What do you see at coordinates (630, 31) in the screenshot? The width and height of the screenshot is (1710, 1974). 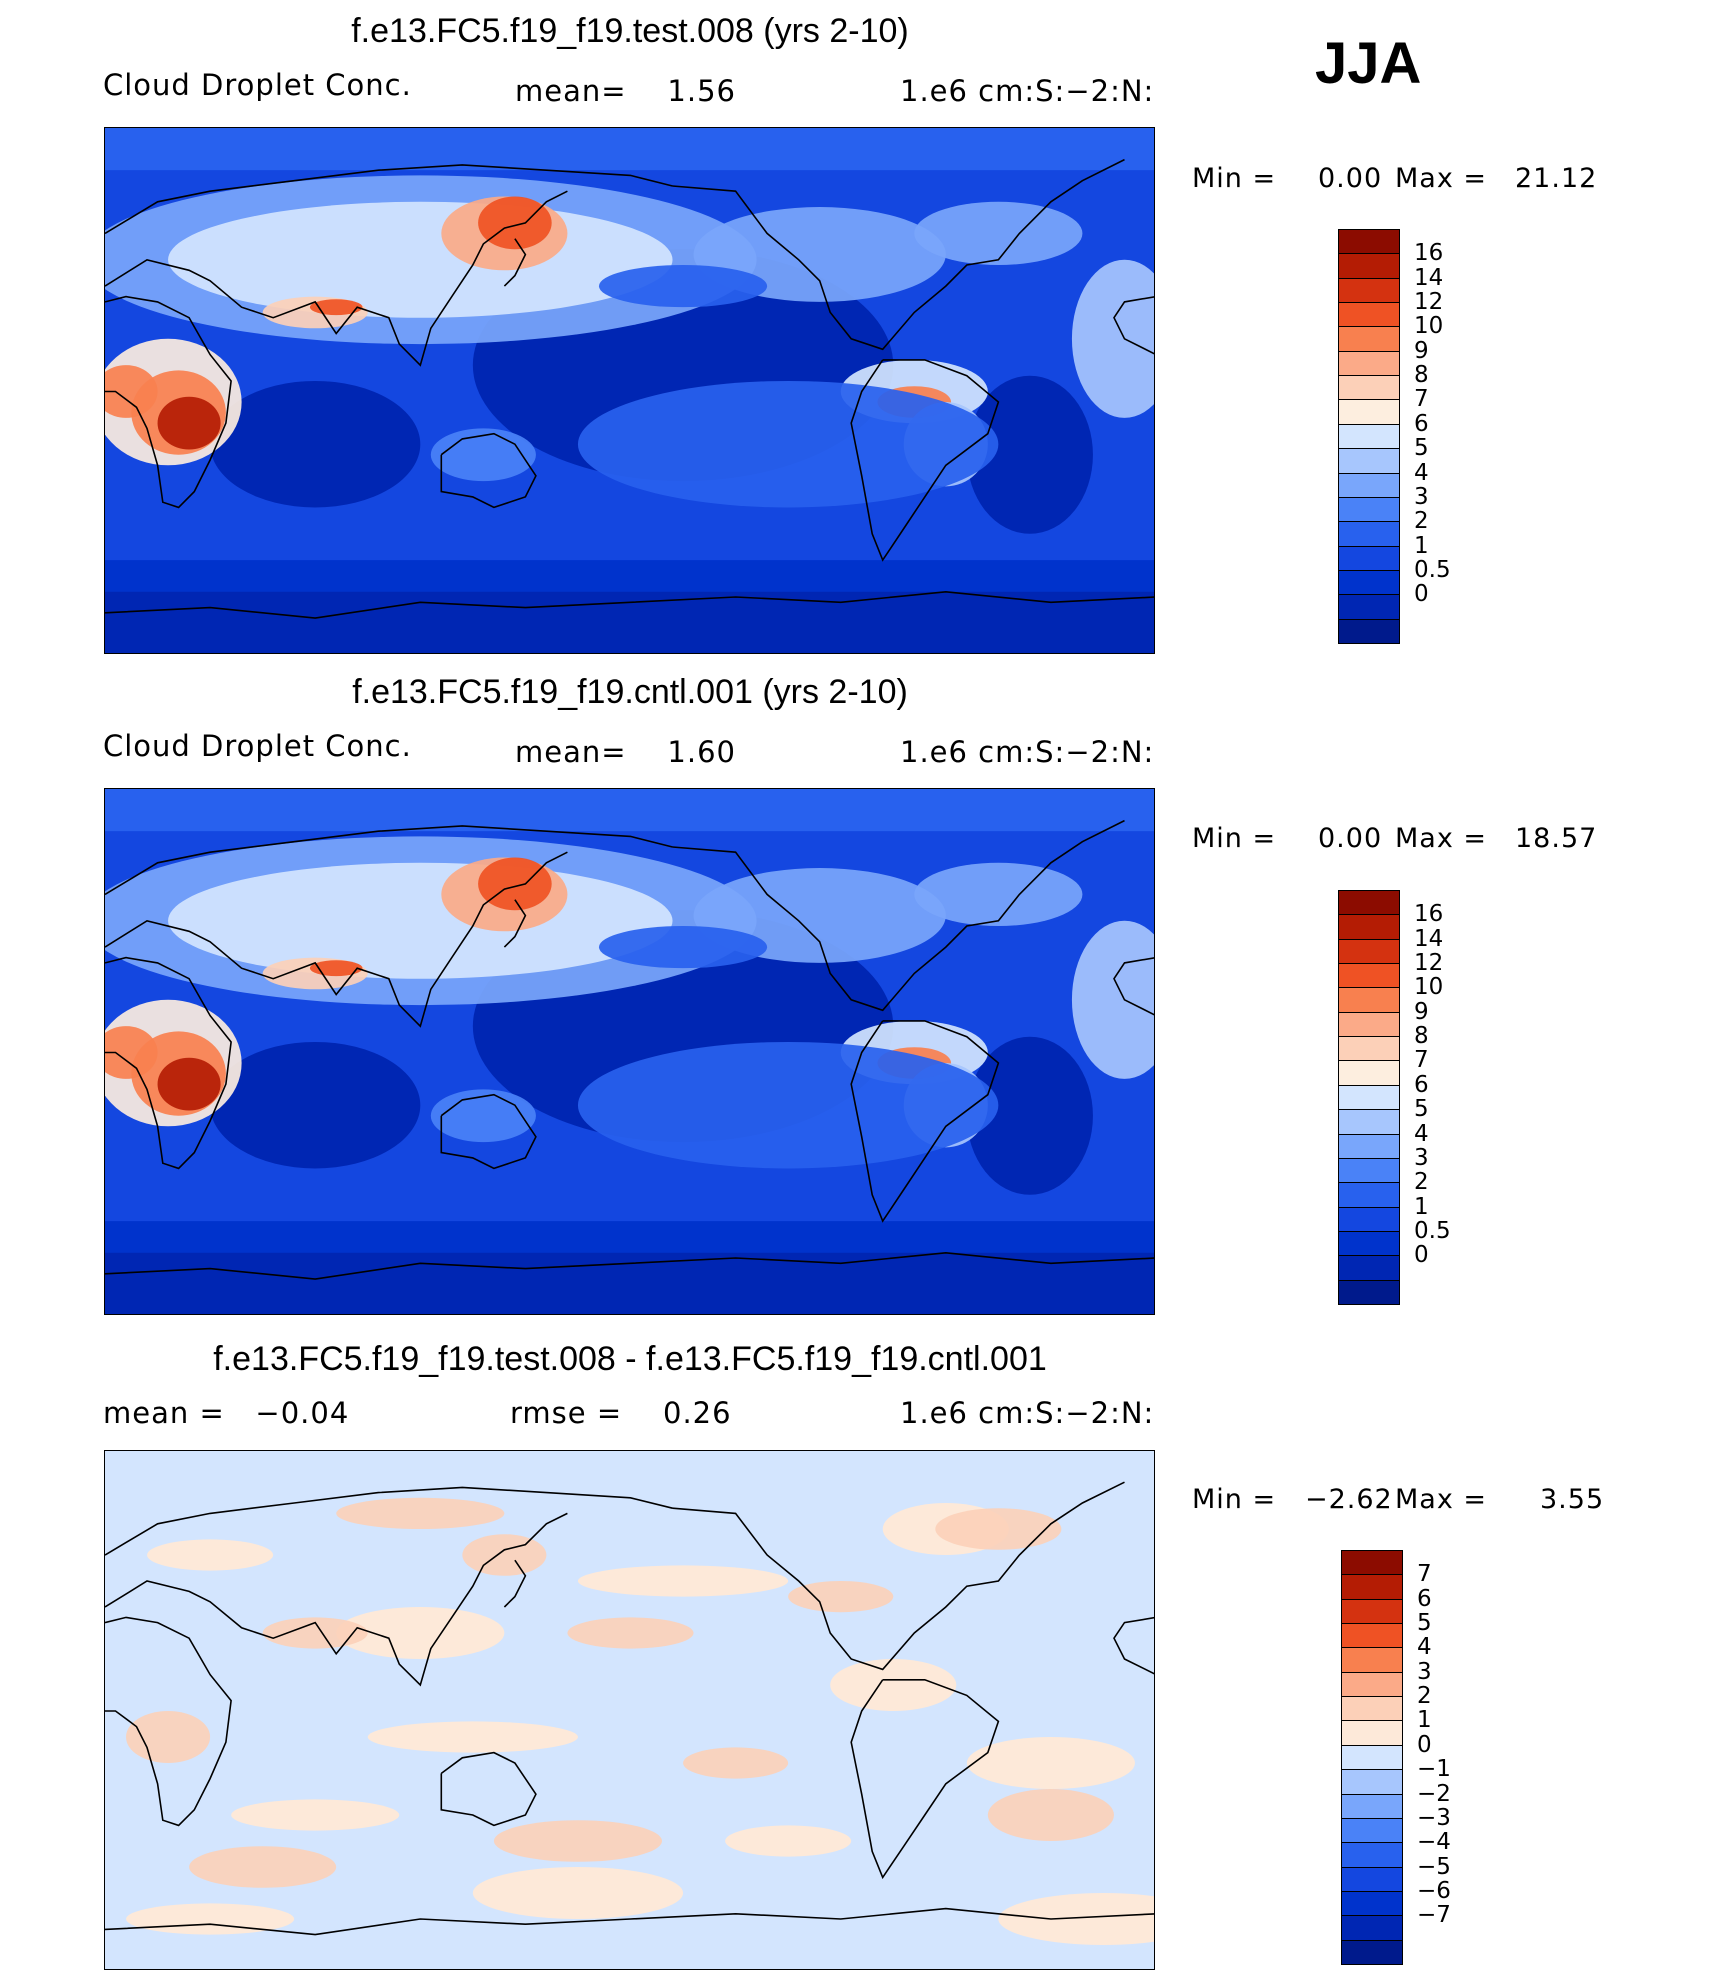 I see `panel-title: f.e13.FC5.f19_f19.test.008 (yrs 2-10)` at bounding box center [630, 31].